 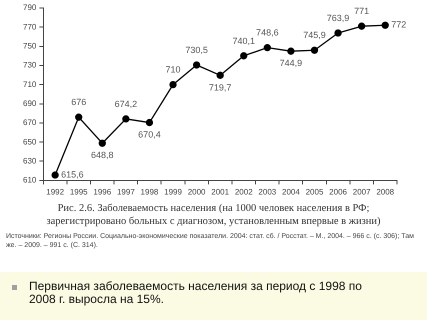 I want to click on y-tick-label: 690, so click(x=29, y=103).